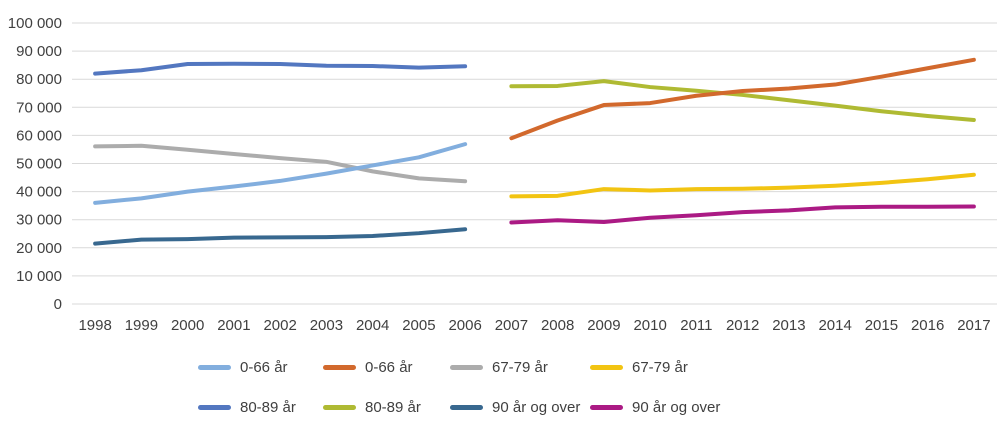 The image size is (1000, 432). What do you see at coordinates (742, 325) in the screenshot?
I see `x-axis-label: 2012` at bounding box center [742, 325].